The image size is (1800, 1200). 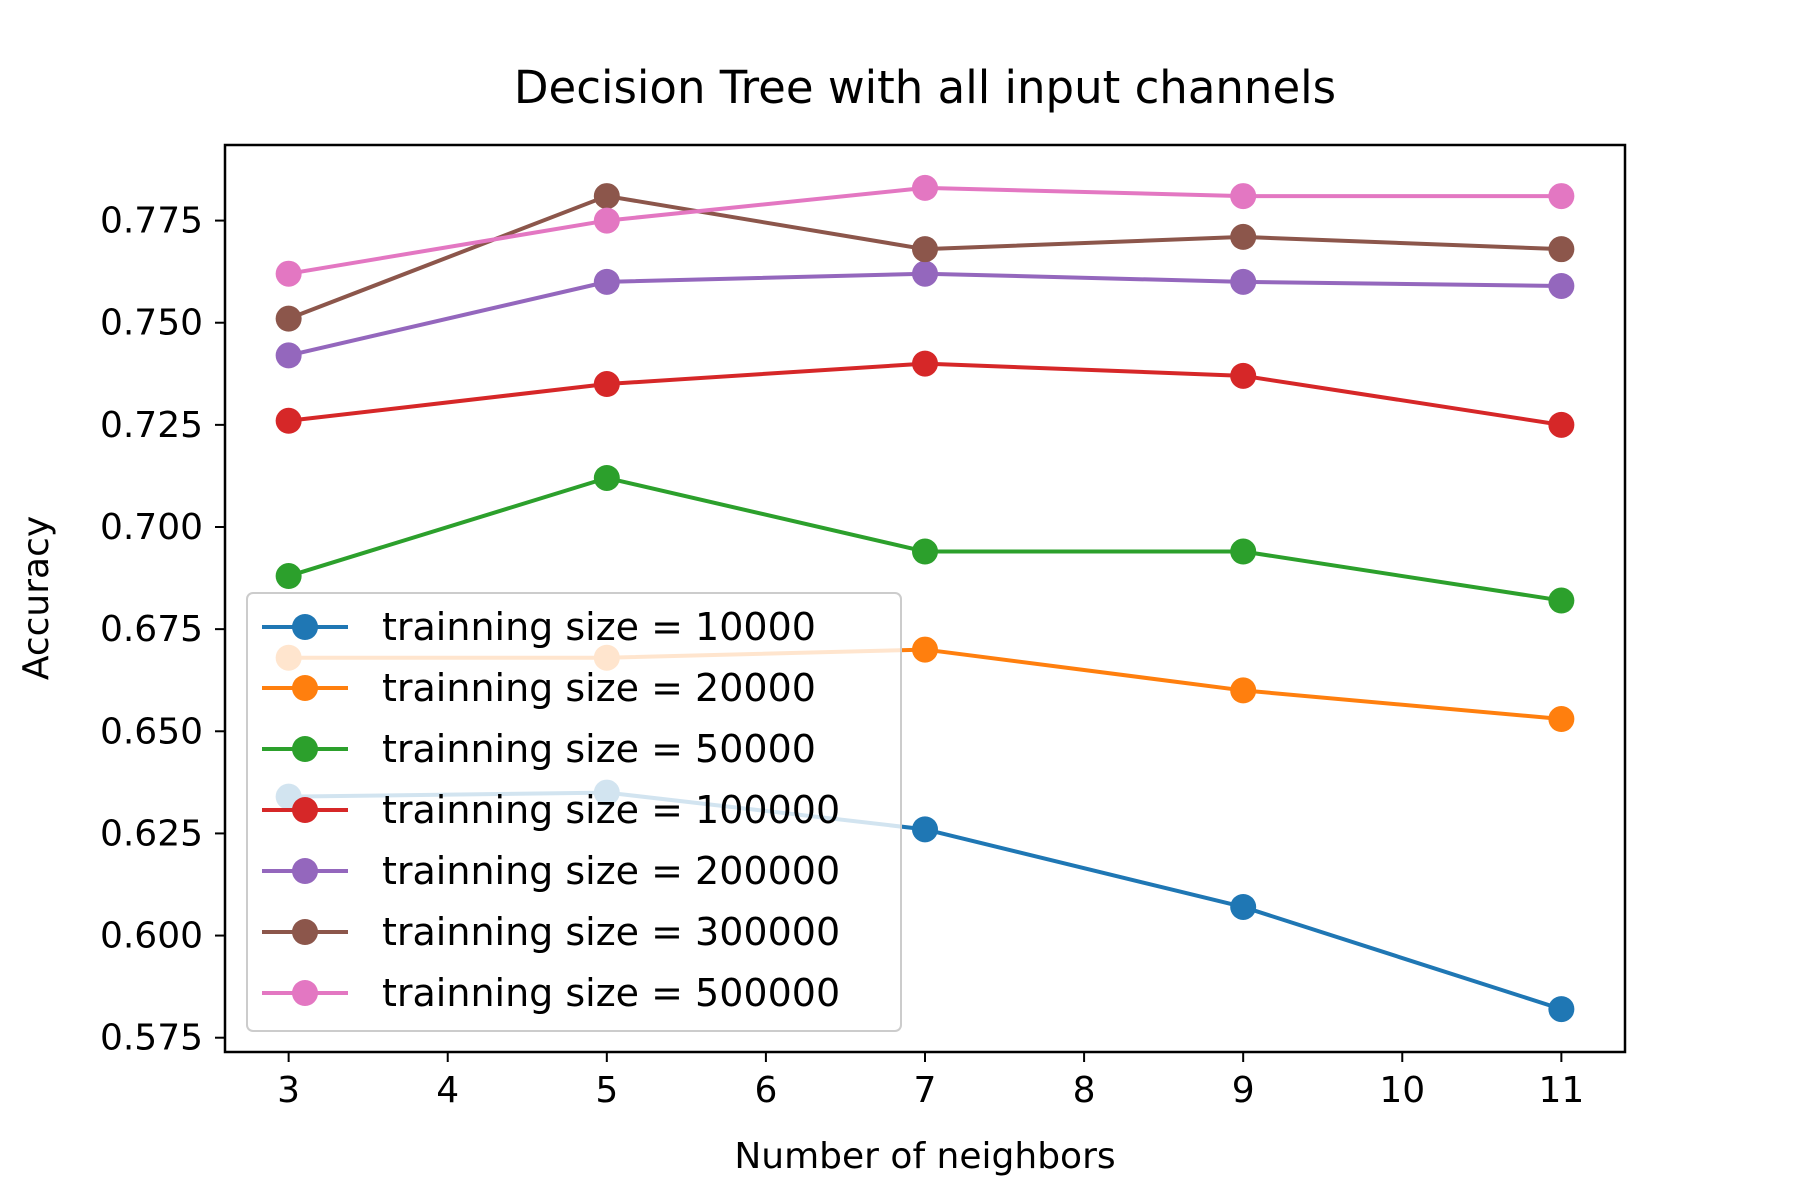 What do you see at coordinates (925, 1090) in the screenshot?
I see `x-tick-label: 7` at bounding box center [925, 1090].